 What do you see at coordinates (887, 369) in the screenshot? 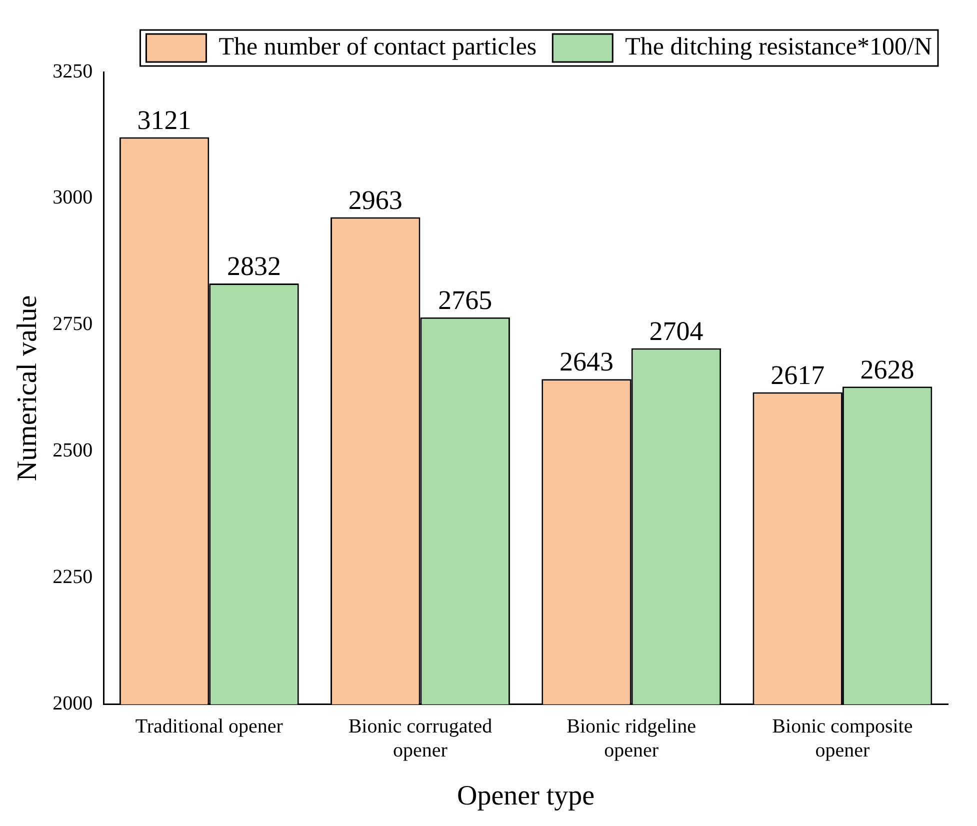
I see `data-label: 2628` at bounding box center [887, 369].